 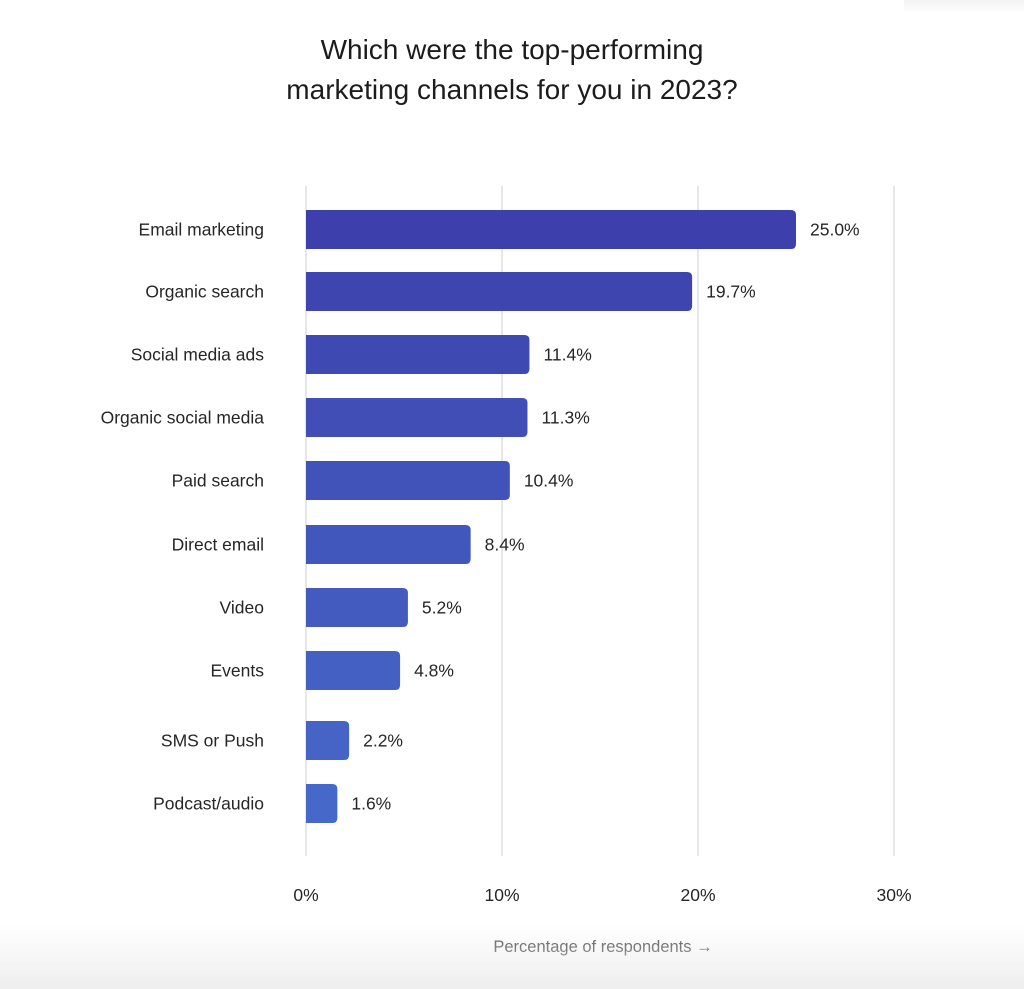 I want to click on category-label: Events, so click(x=238, y=671).